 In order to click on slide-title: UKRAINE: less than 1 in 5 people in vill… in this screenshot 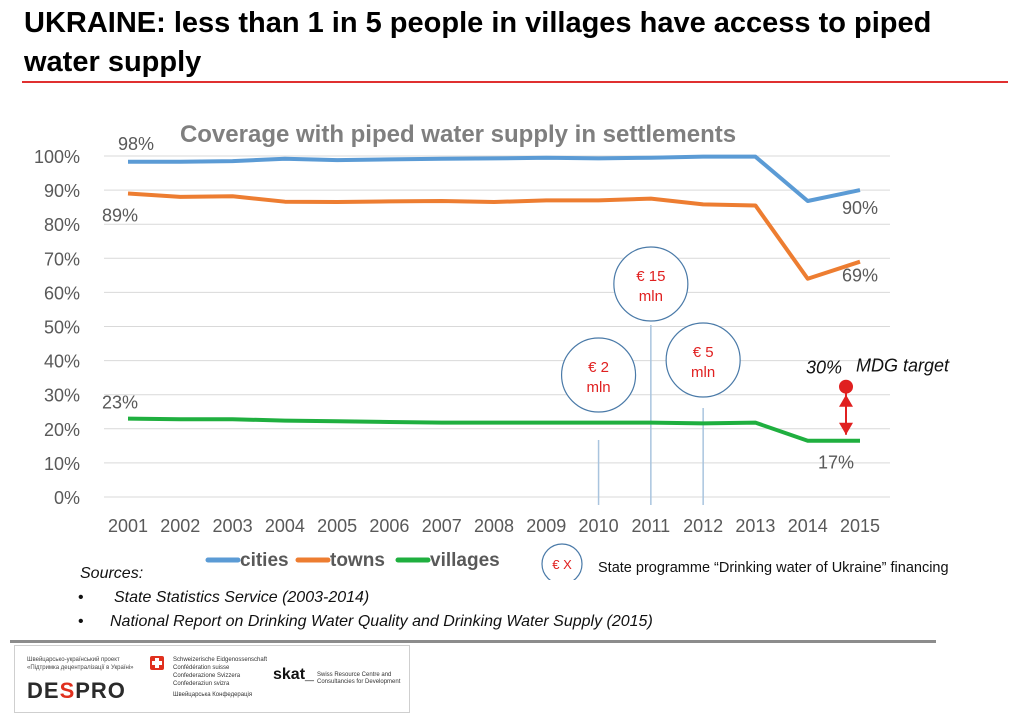, I will do `click(478, 42)`.